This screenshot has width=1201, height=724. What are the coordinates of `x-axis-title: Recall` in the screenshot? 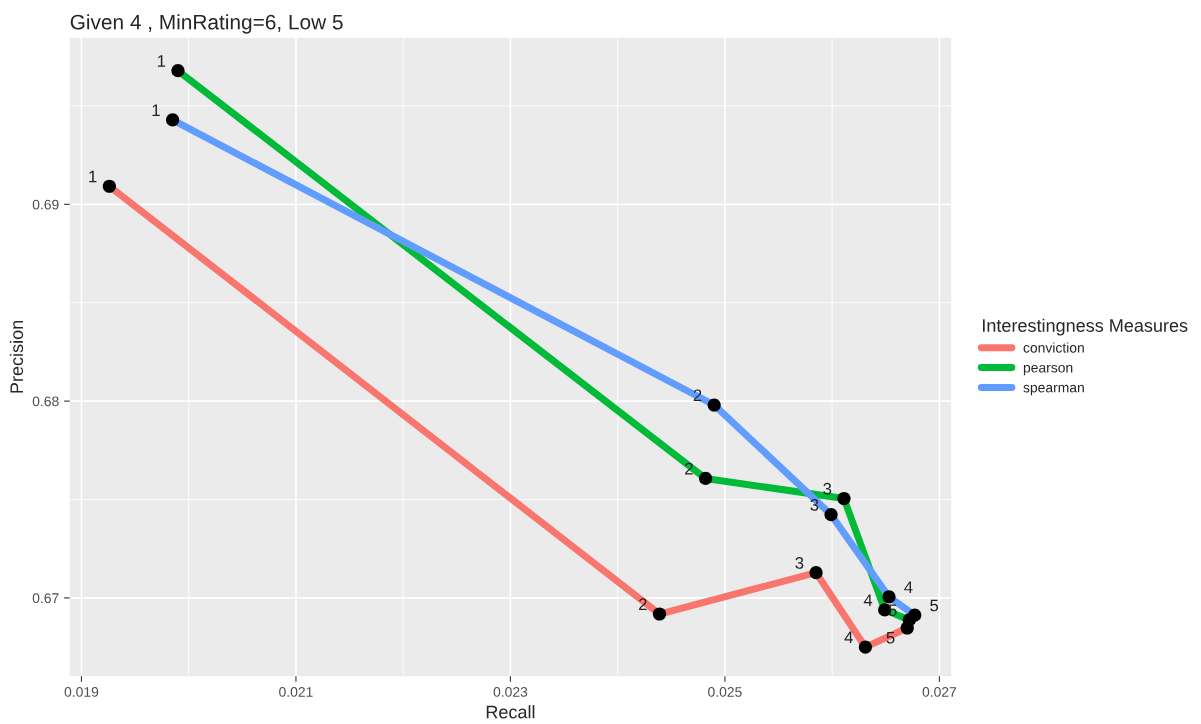 It's located at (510, 712).